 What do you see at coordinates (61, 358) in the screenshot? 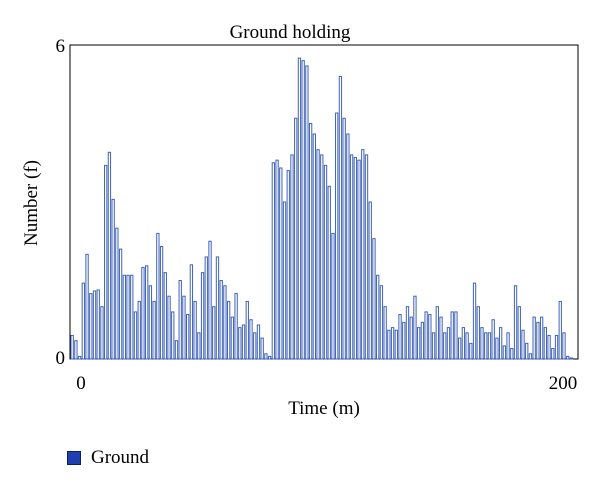
I see `y-tick-label-min: 0` at bounding box center [61, 358].